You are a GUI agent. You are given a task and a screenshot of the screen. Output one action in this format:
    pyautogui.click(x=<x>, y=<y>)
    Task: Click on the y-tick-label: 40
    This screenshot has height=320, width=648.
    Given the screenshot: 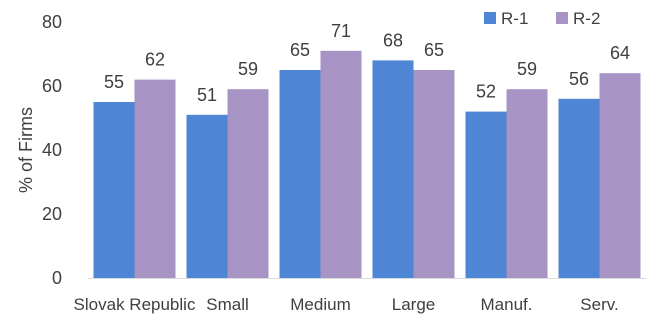 What is the action you would take?
    pyautogui.click(x=52, y=150)
    